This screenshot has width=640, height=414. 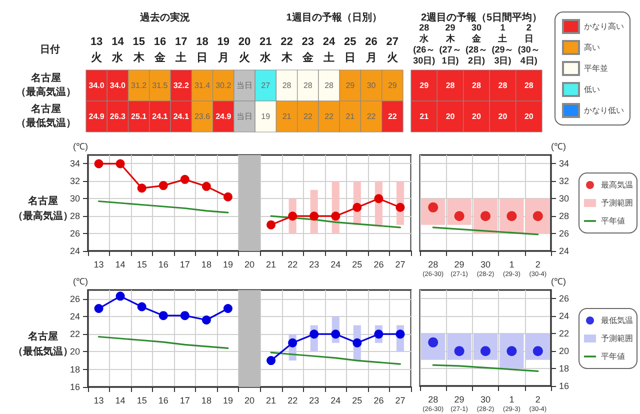 I want to click on data-label: 19, so click(x=266, y=116).